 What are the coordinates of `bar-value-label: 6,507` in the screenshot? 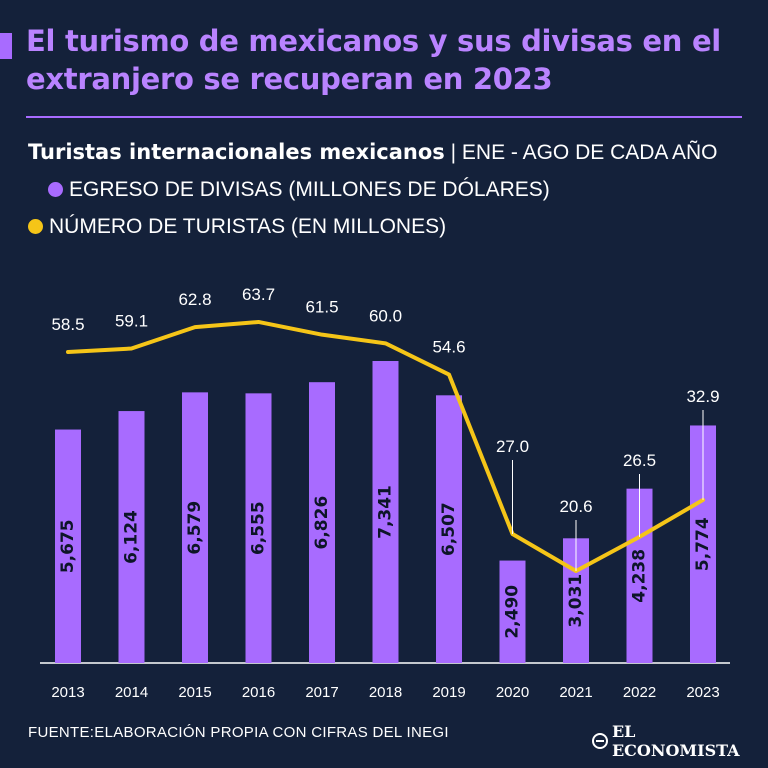 It's located at (449, 529).